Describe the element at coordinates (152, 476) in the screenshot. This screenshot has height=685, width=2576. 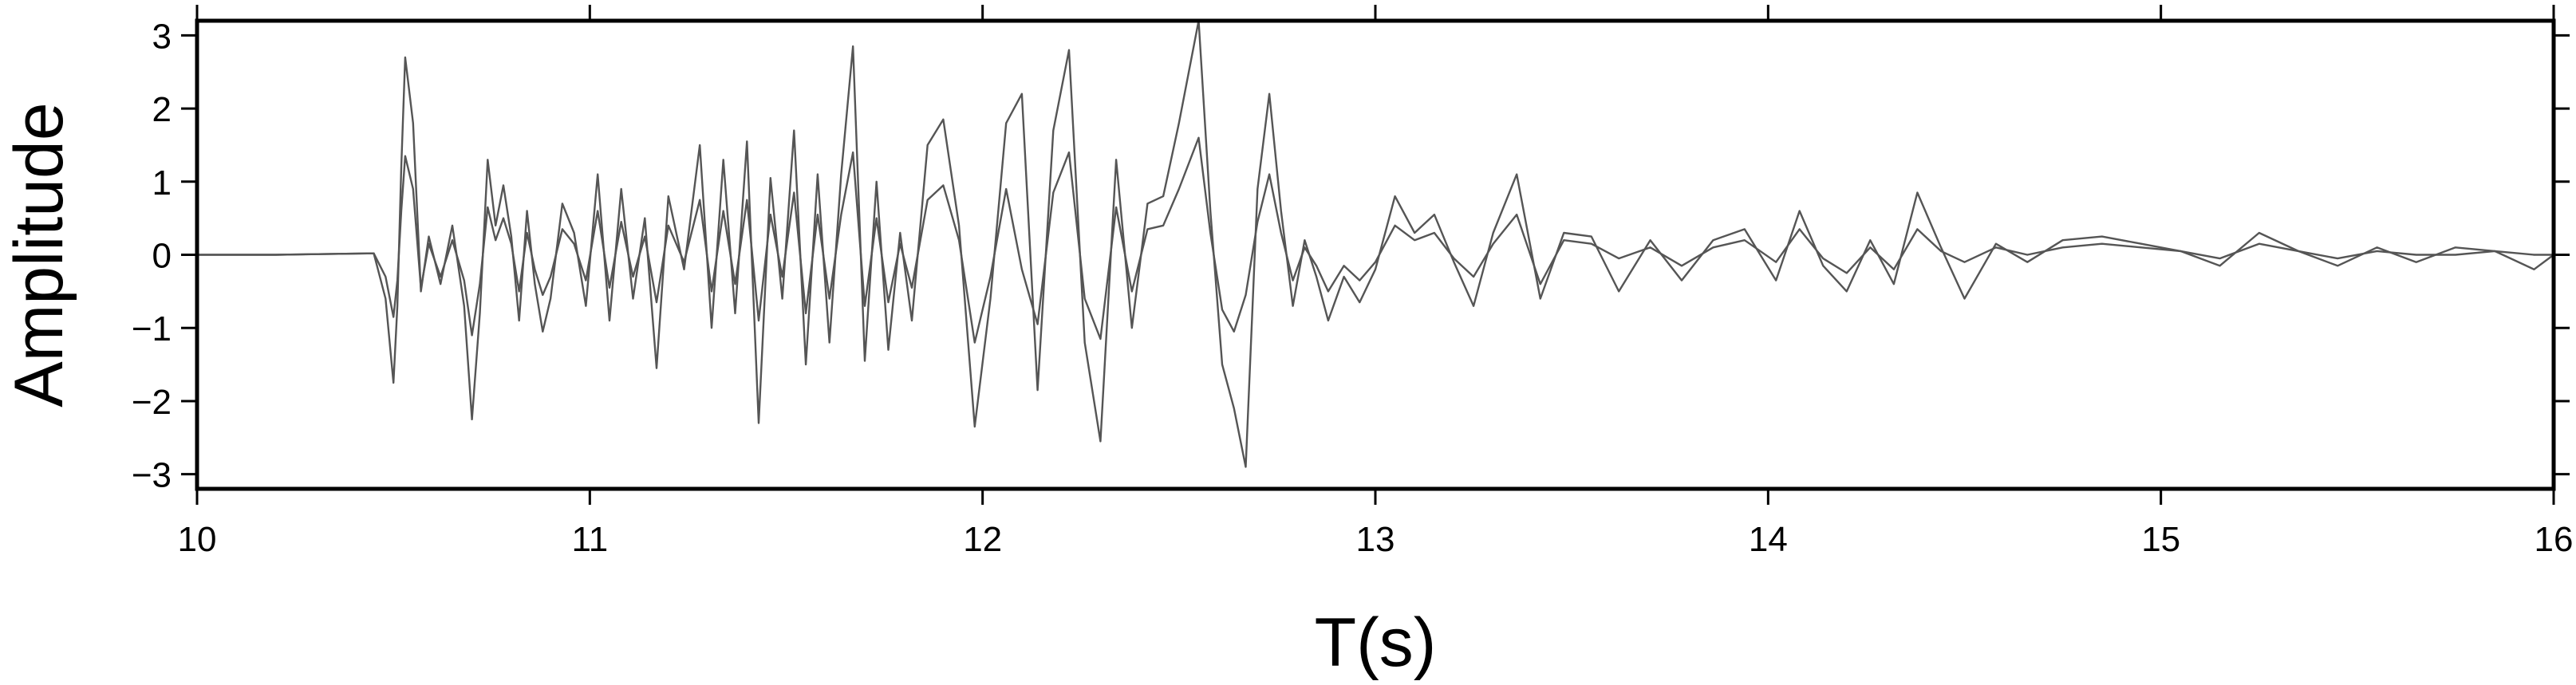
I see `y-tick-label: −3` at that location.